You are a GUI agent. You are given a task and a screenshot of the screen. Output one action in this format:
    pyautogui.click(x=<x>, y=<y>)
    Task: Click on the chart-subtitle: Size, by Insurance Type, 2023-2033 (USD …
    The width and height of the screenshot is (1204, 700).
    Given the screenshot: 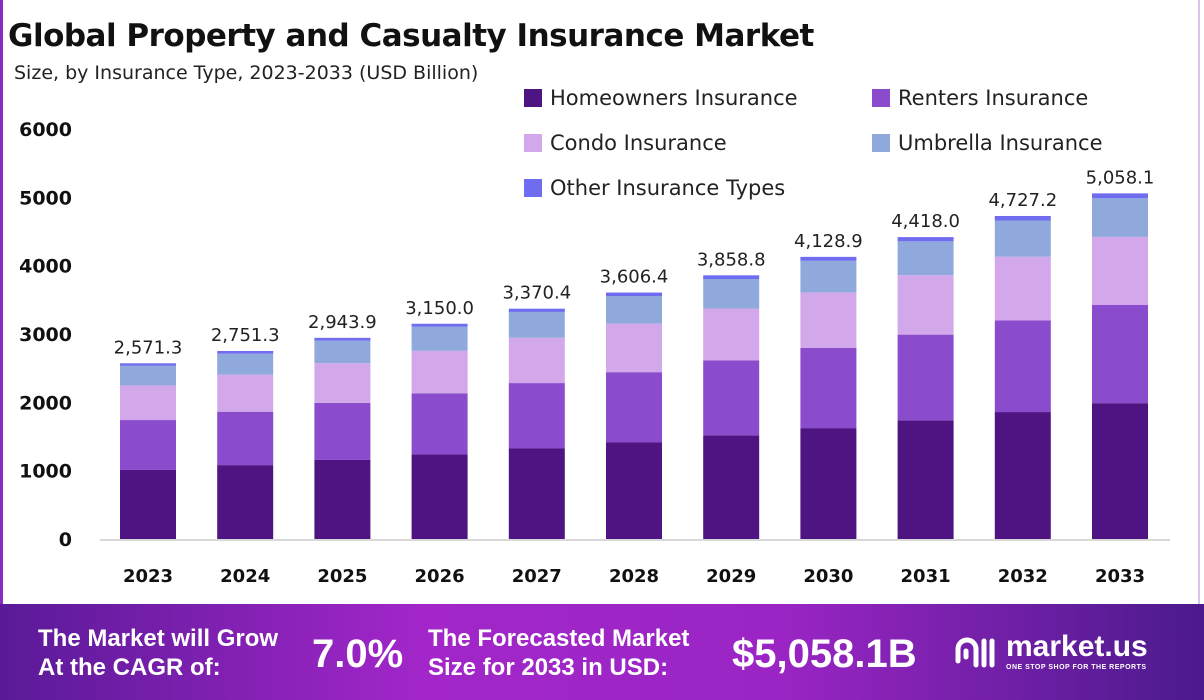 What is the action you would take?
    pyautogui.click(x=246, y=73)
    